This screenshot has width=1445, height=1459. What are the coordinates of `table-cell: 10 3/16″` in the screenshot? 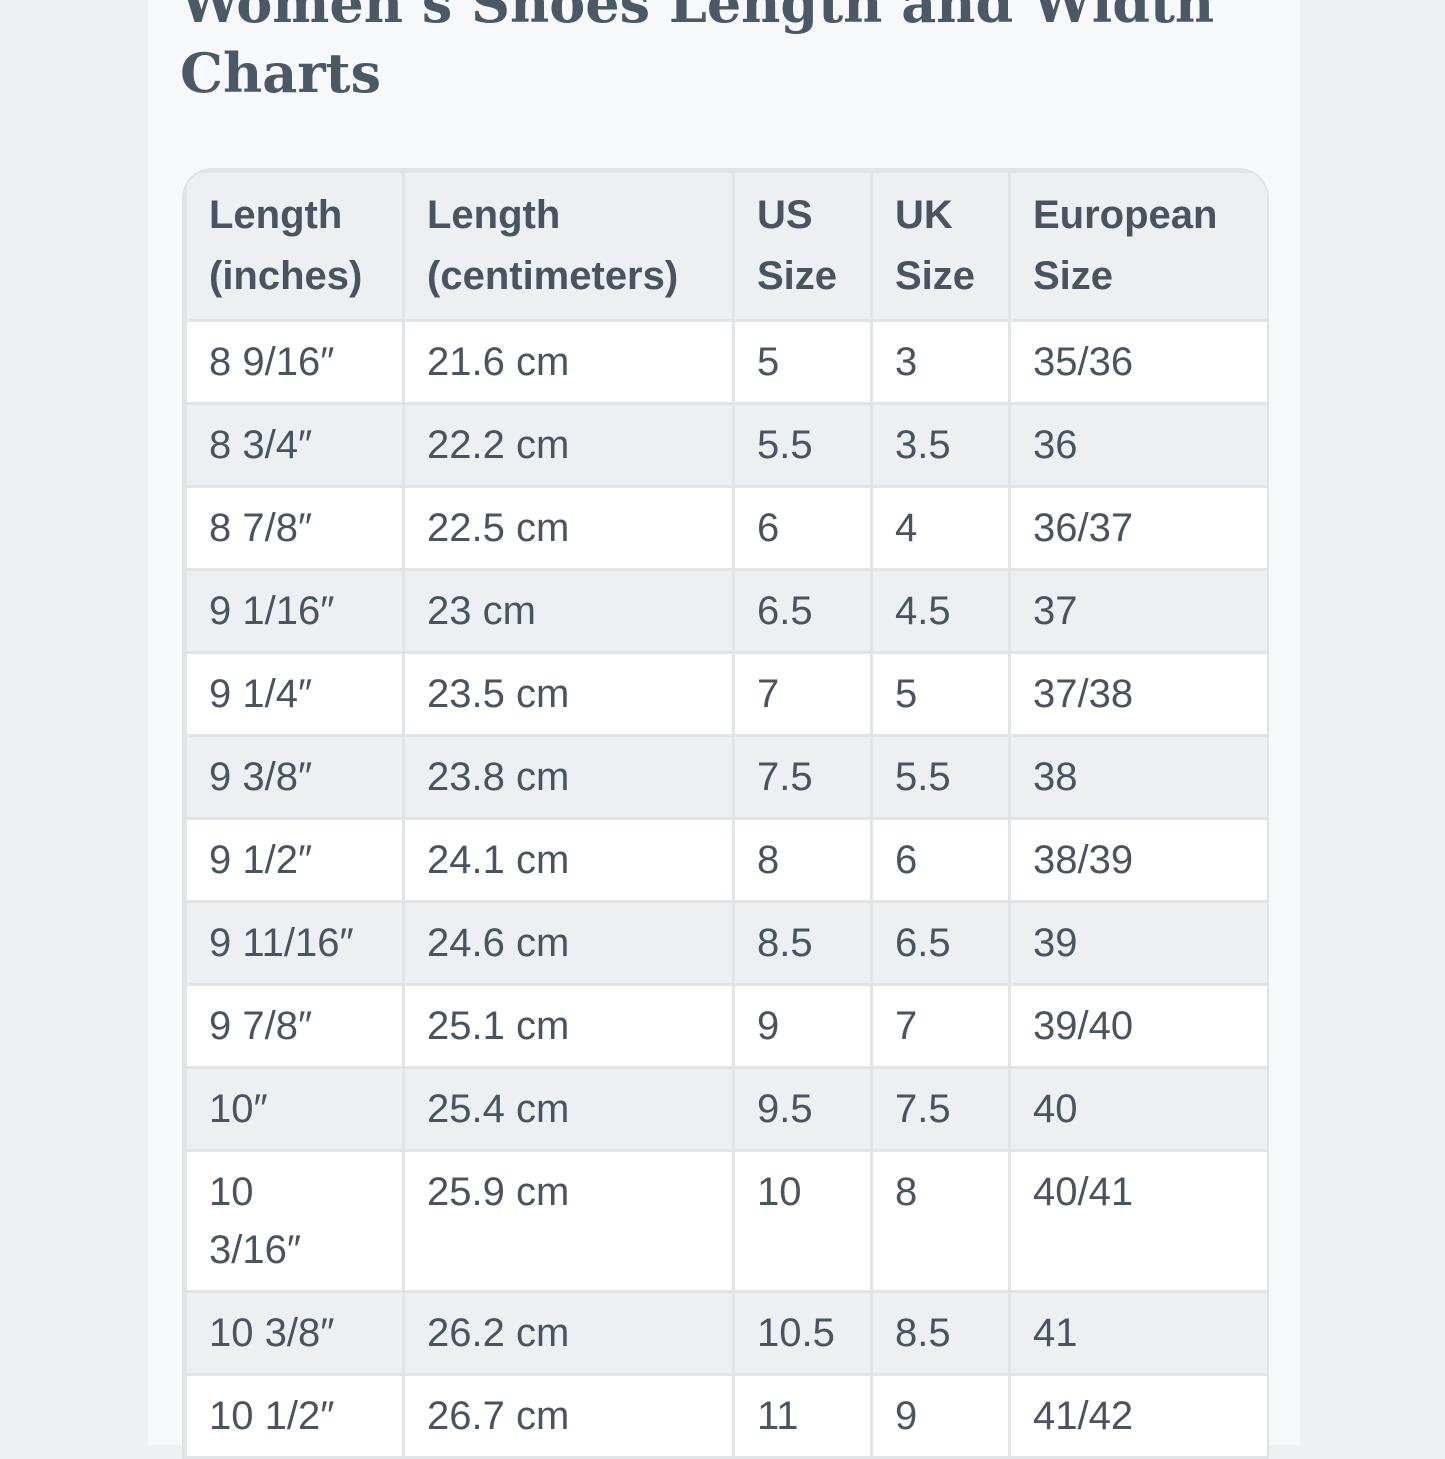 It's located at (294, 1221).